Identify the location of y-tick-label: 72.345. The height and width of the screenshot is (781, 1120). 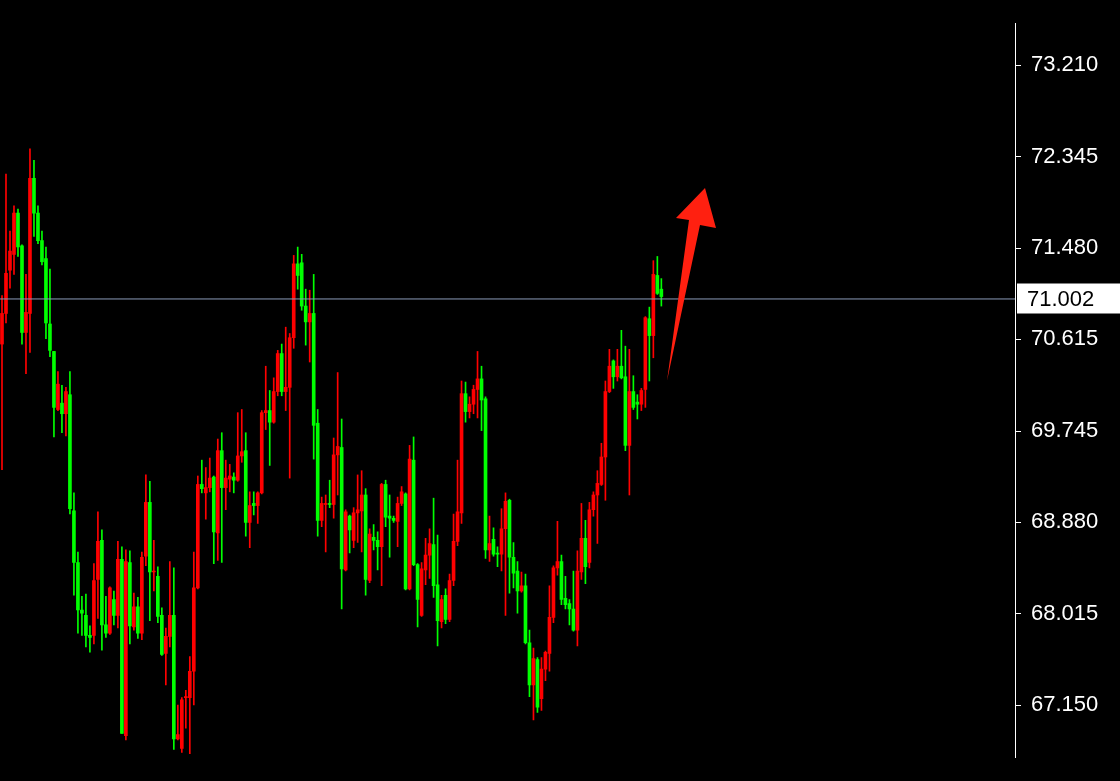
(1065, 155).